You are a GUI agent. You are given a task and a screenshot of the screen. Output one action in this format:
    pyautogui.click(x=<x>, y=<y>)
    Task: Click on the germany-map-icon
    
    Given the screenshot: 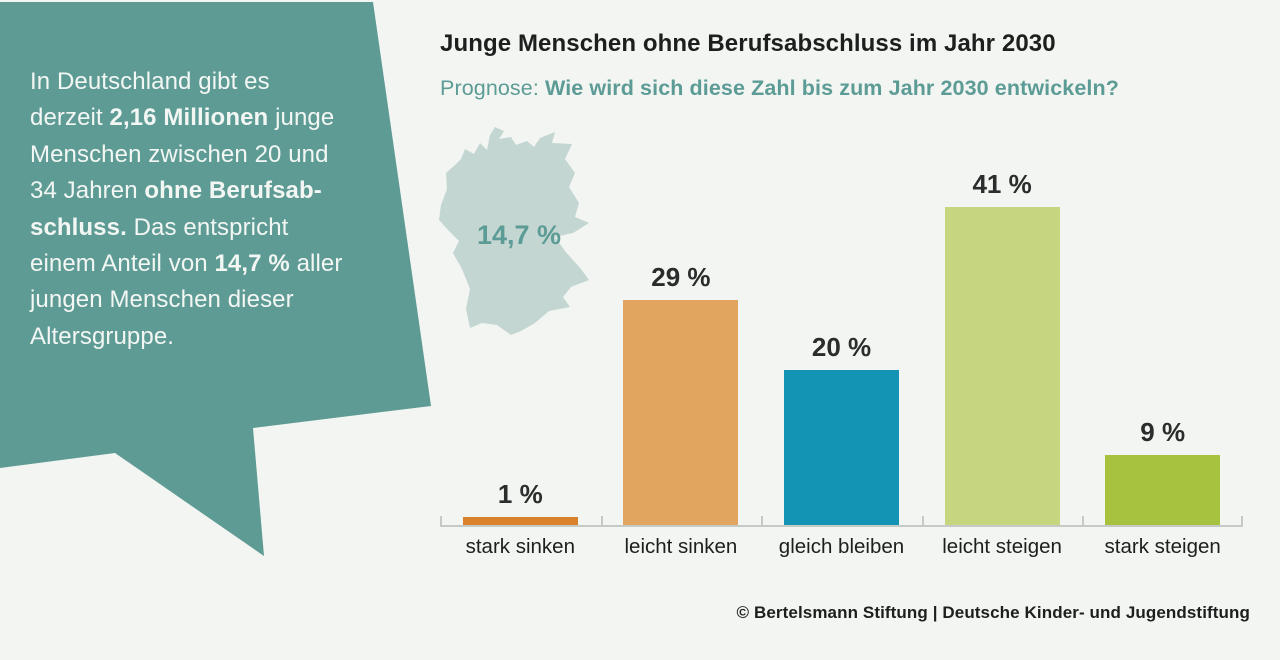 What is the action you would take?
    pyautogui.click(x=514, y=231)
    